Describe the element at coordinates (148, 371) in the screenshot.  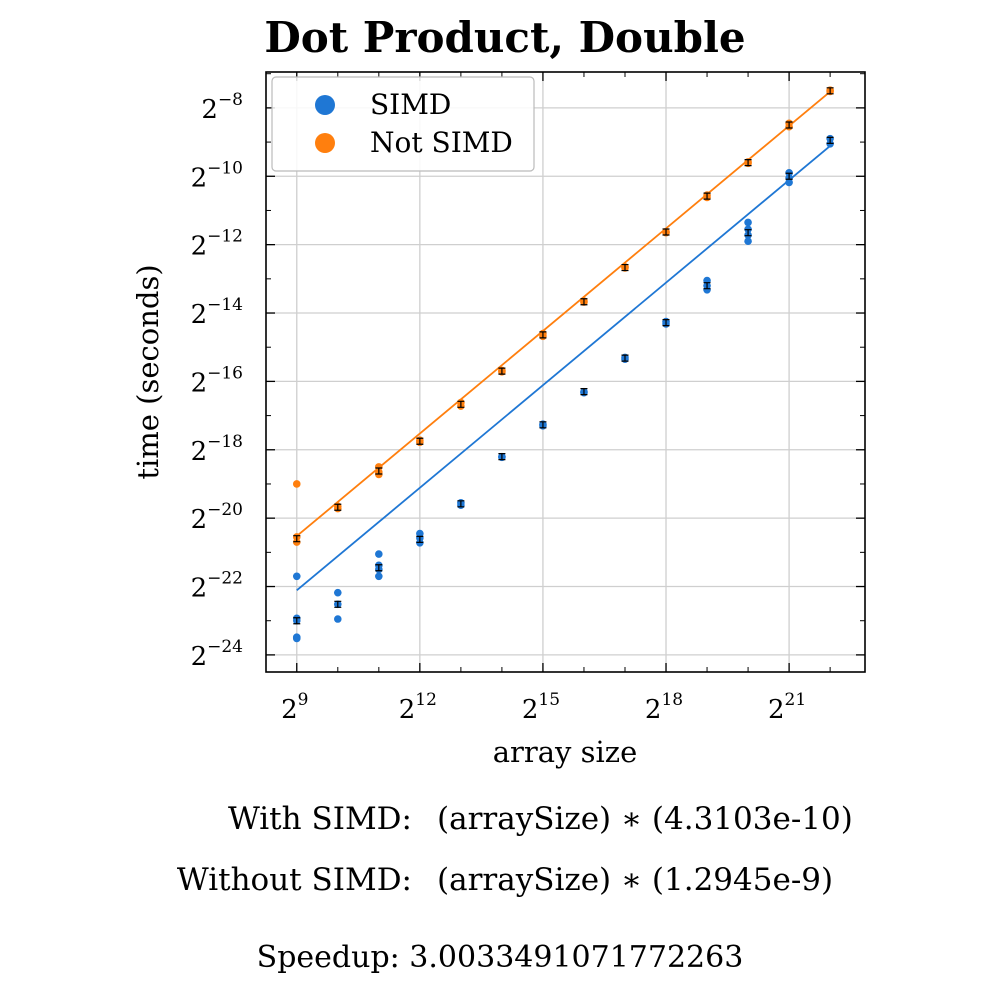
I see `y-axis-label: time (seconds)` at that location.